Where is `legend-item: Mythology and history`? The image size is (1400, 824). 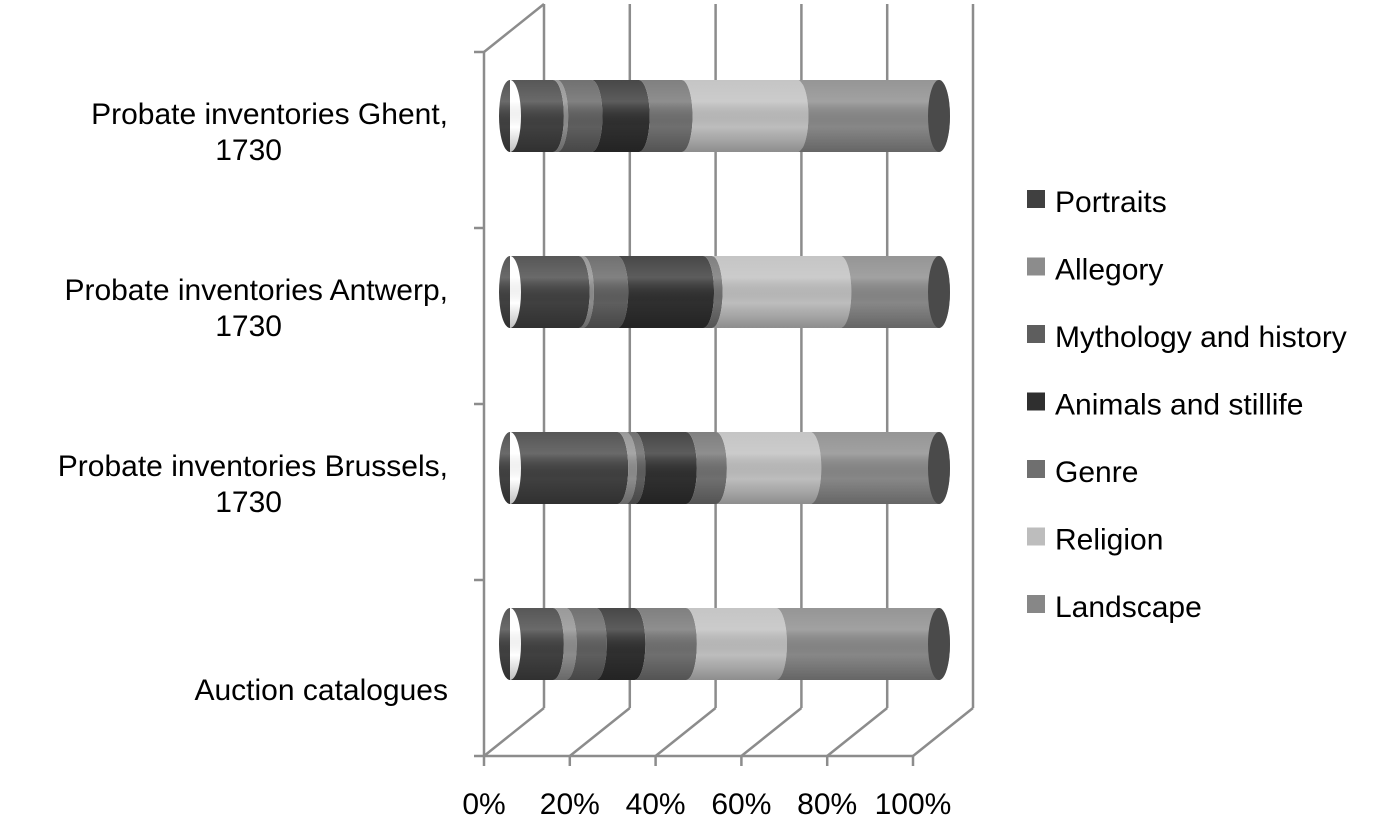
legend-item: Mythology and history is located at coordinates (1187, 337).